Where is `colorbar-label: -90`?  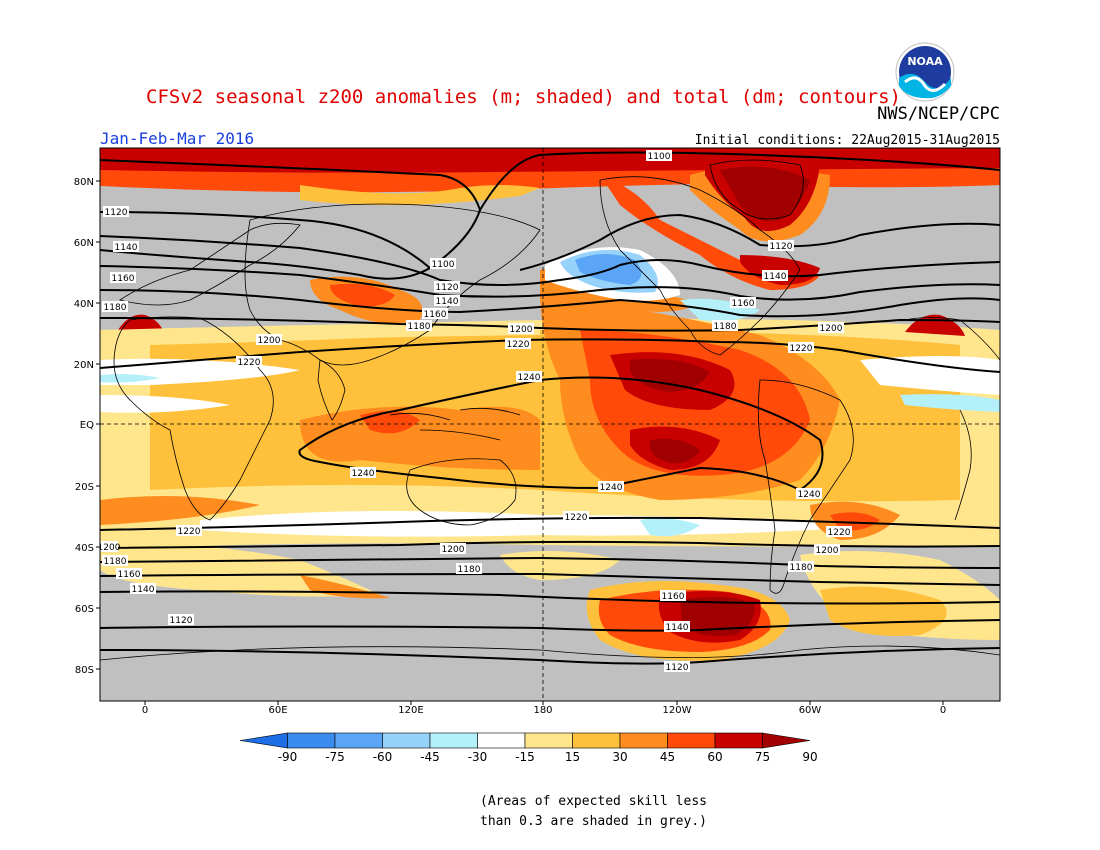
colorbar-label: -90 is located at coordinates (288, 757).